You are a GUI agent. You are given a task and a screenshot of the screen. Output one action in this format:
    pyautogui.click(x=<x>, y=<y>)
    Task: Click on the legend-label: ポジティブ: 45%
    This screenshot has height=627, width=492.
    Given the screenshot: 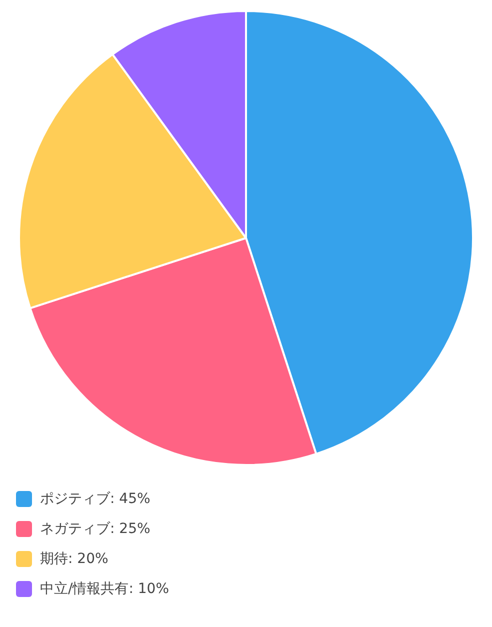 What is the action you would take?
    pyautogui.click(x=95, y=499)
    